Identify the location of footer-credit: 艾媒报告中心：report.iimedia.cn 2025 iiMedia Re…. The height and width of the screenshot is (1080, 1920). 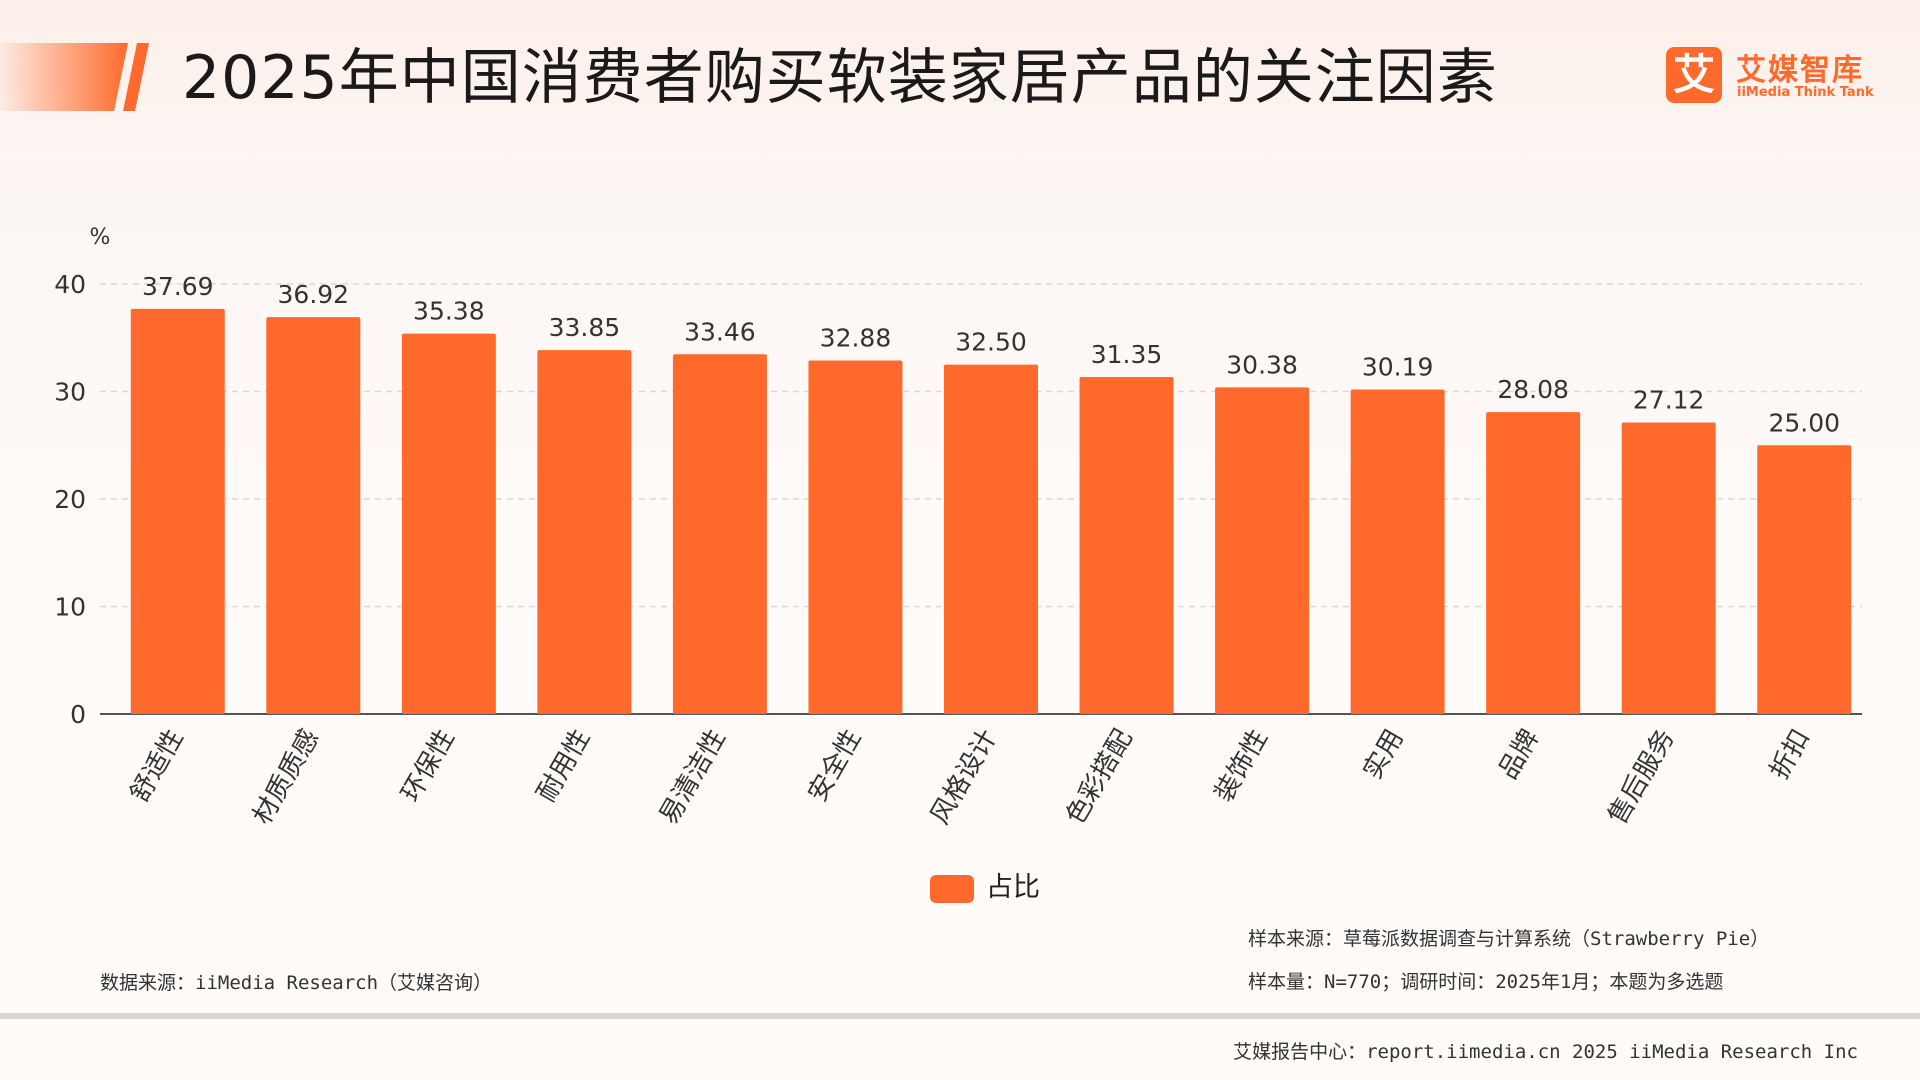
(1545, 1052).